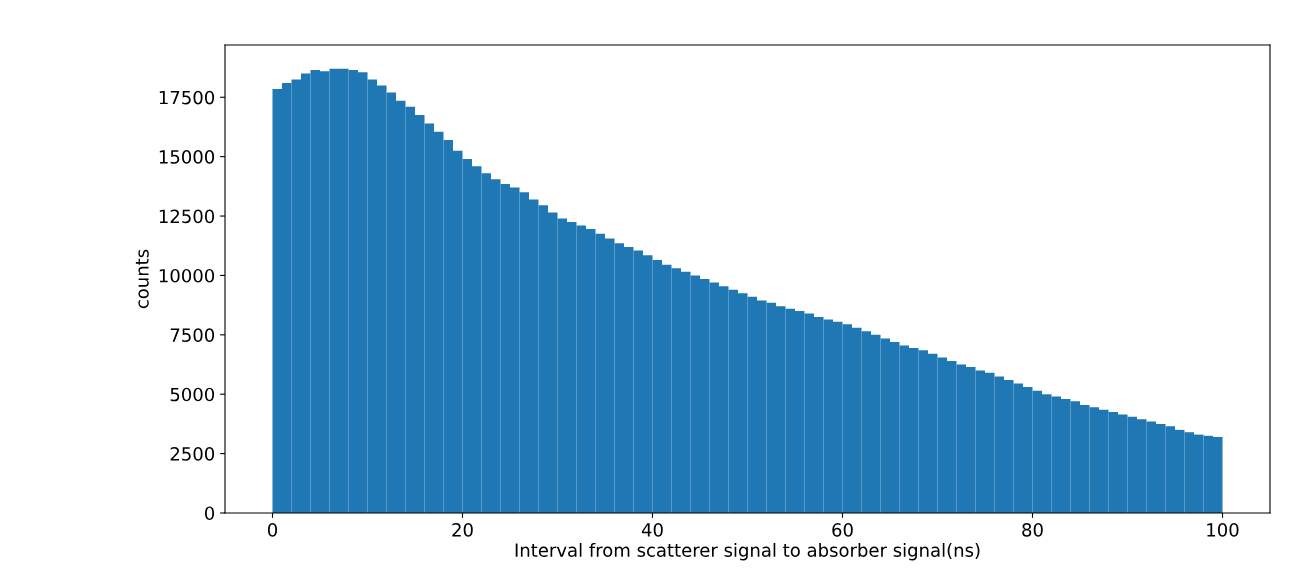  What do you see at coordinates (1223, 530) in the screenshot?
I see `x-tick-label: 100` at bounding box center [1223, 530].